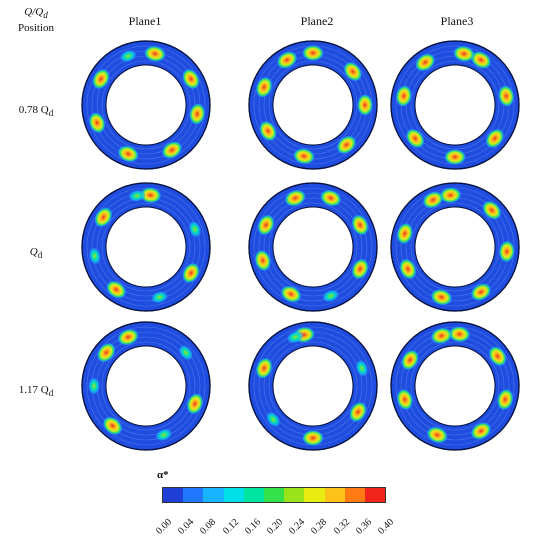  I want to click on corner-header-bottom: Position, so click(36, 28).